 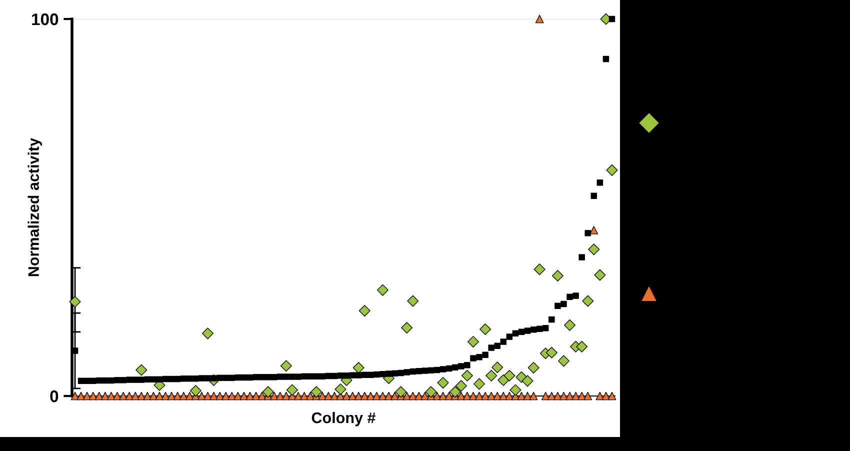 What do you see at coordinates (344, 419) in the screenshot?
I see `x-axis-title: Colony #` at bounding box center [344, 419].